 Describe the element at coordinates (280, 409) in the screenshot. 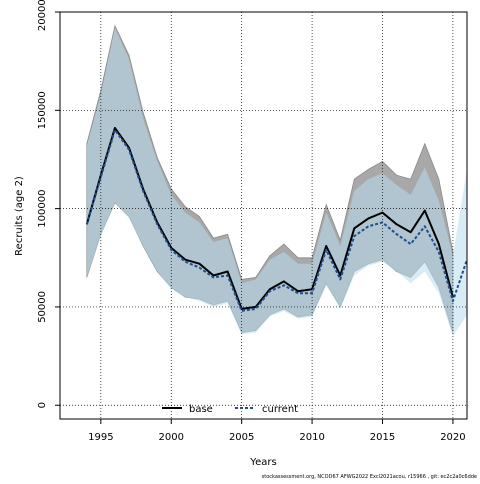

I see `legend-label-current: current` at that location.